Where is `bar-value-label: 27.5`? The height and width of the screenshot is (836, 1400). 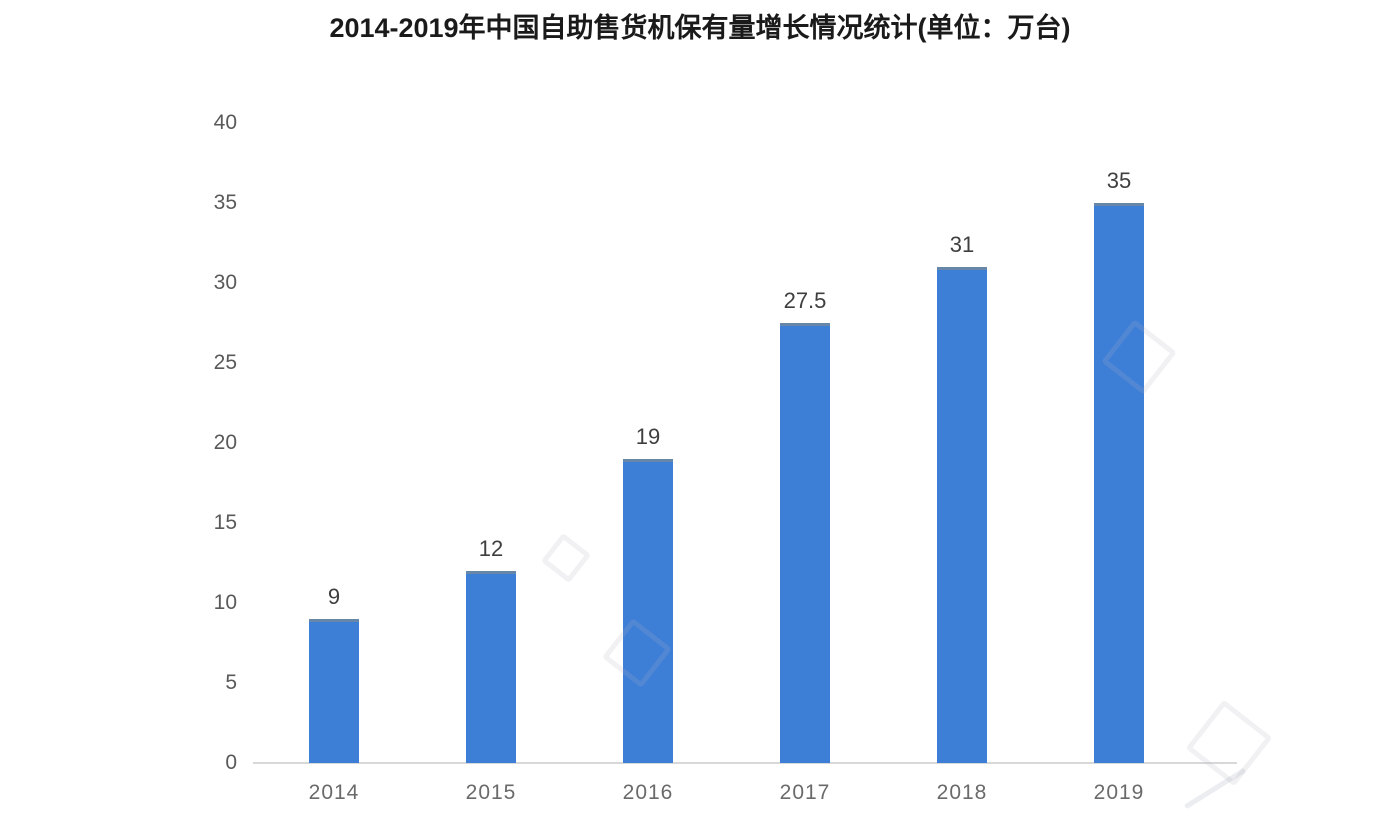 bar-value-label: 27.5 is located at coordinates (805, 300).